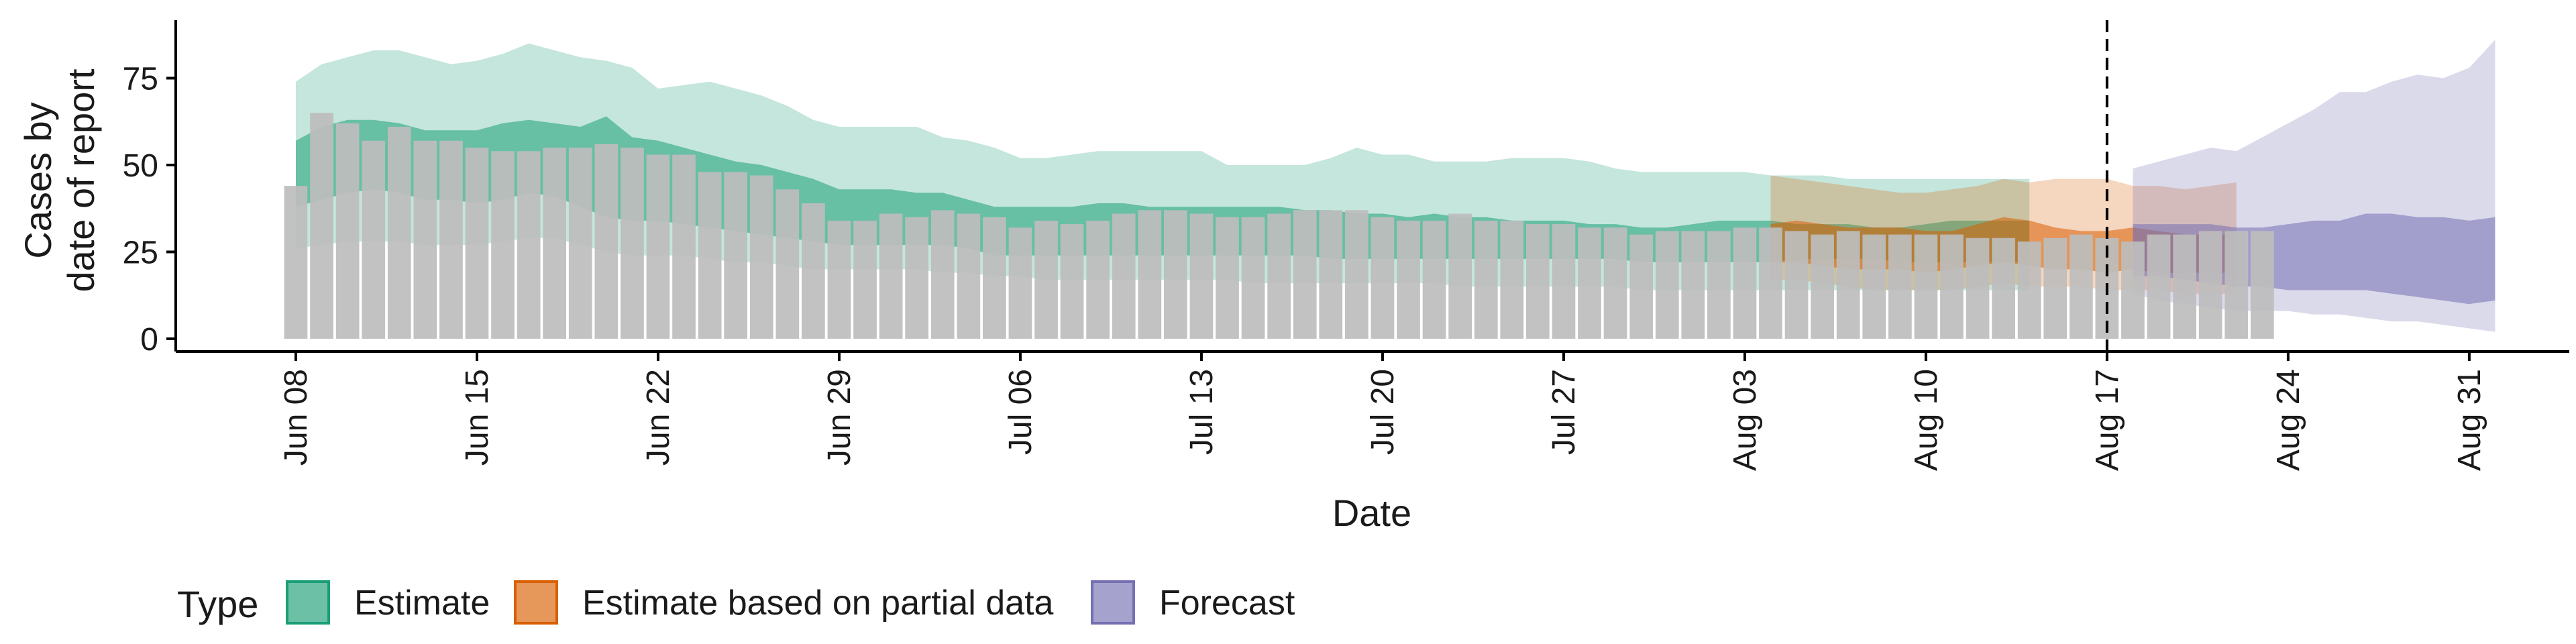 This screenshot has height=644, width=2576. I want to click on y-tick-label: 0, so click(149, 340).